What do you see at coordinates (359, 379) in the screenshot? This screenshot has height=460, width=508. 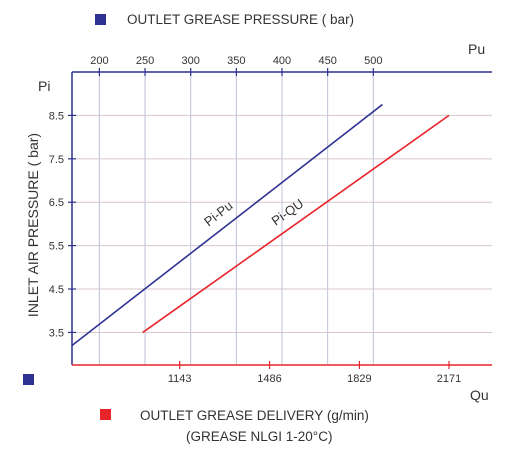 I see `bottom-tick-label-1829: 1829` at bounding box center [359, 379].